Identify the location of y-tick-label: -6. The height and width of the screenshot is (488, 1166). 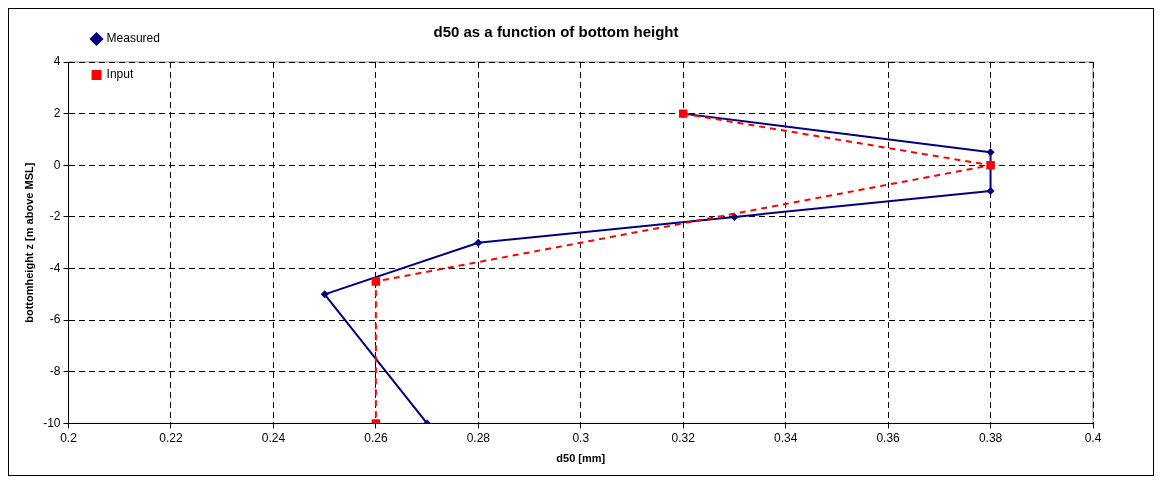
(55, 319).